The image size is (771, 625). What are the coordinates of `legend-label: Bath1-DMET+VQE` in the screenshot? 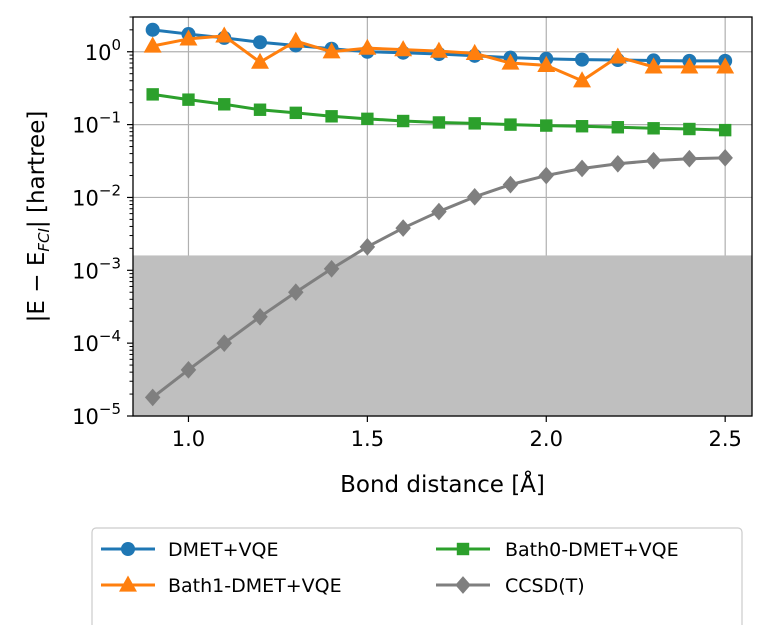 It's located at (255, 586).